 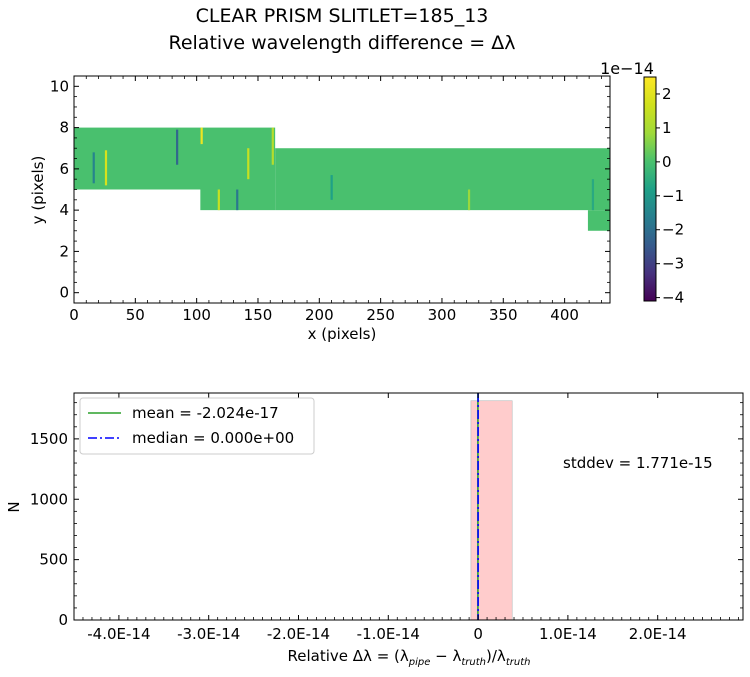 I want to click on histogram-x-tick-label: 2.0E-14, so click(x=658, y=634).